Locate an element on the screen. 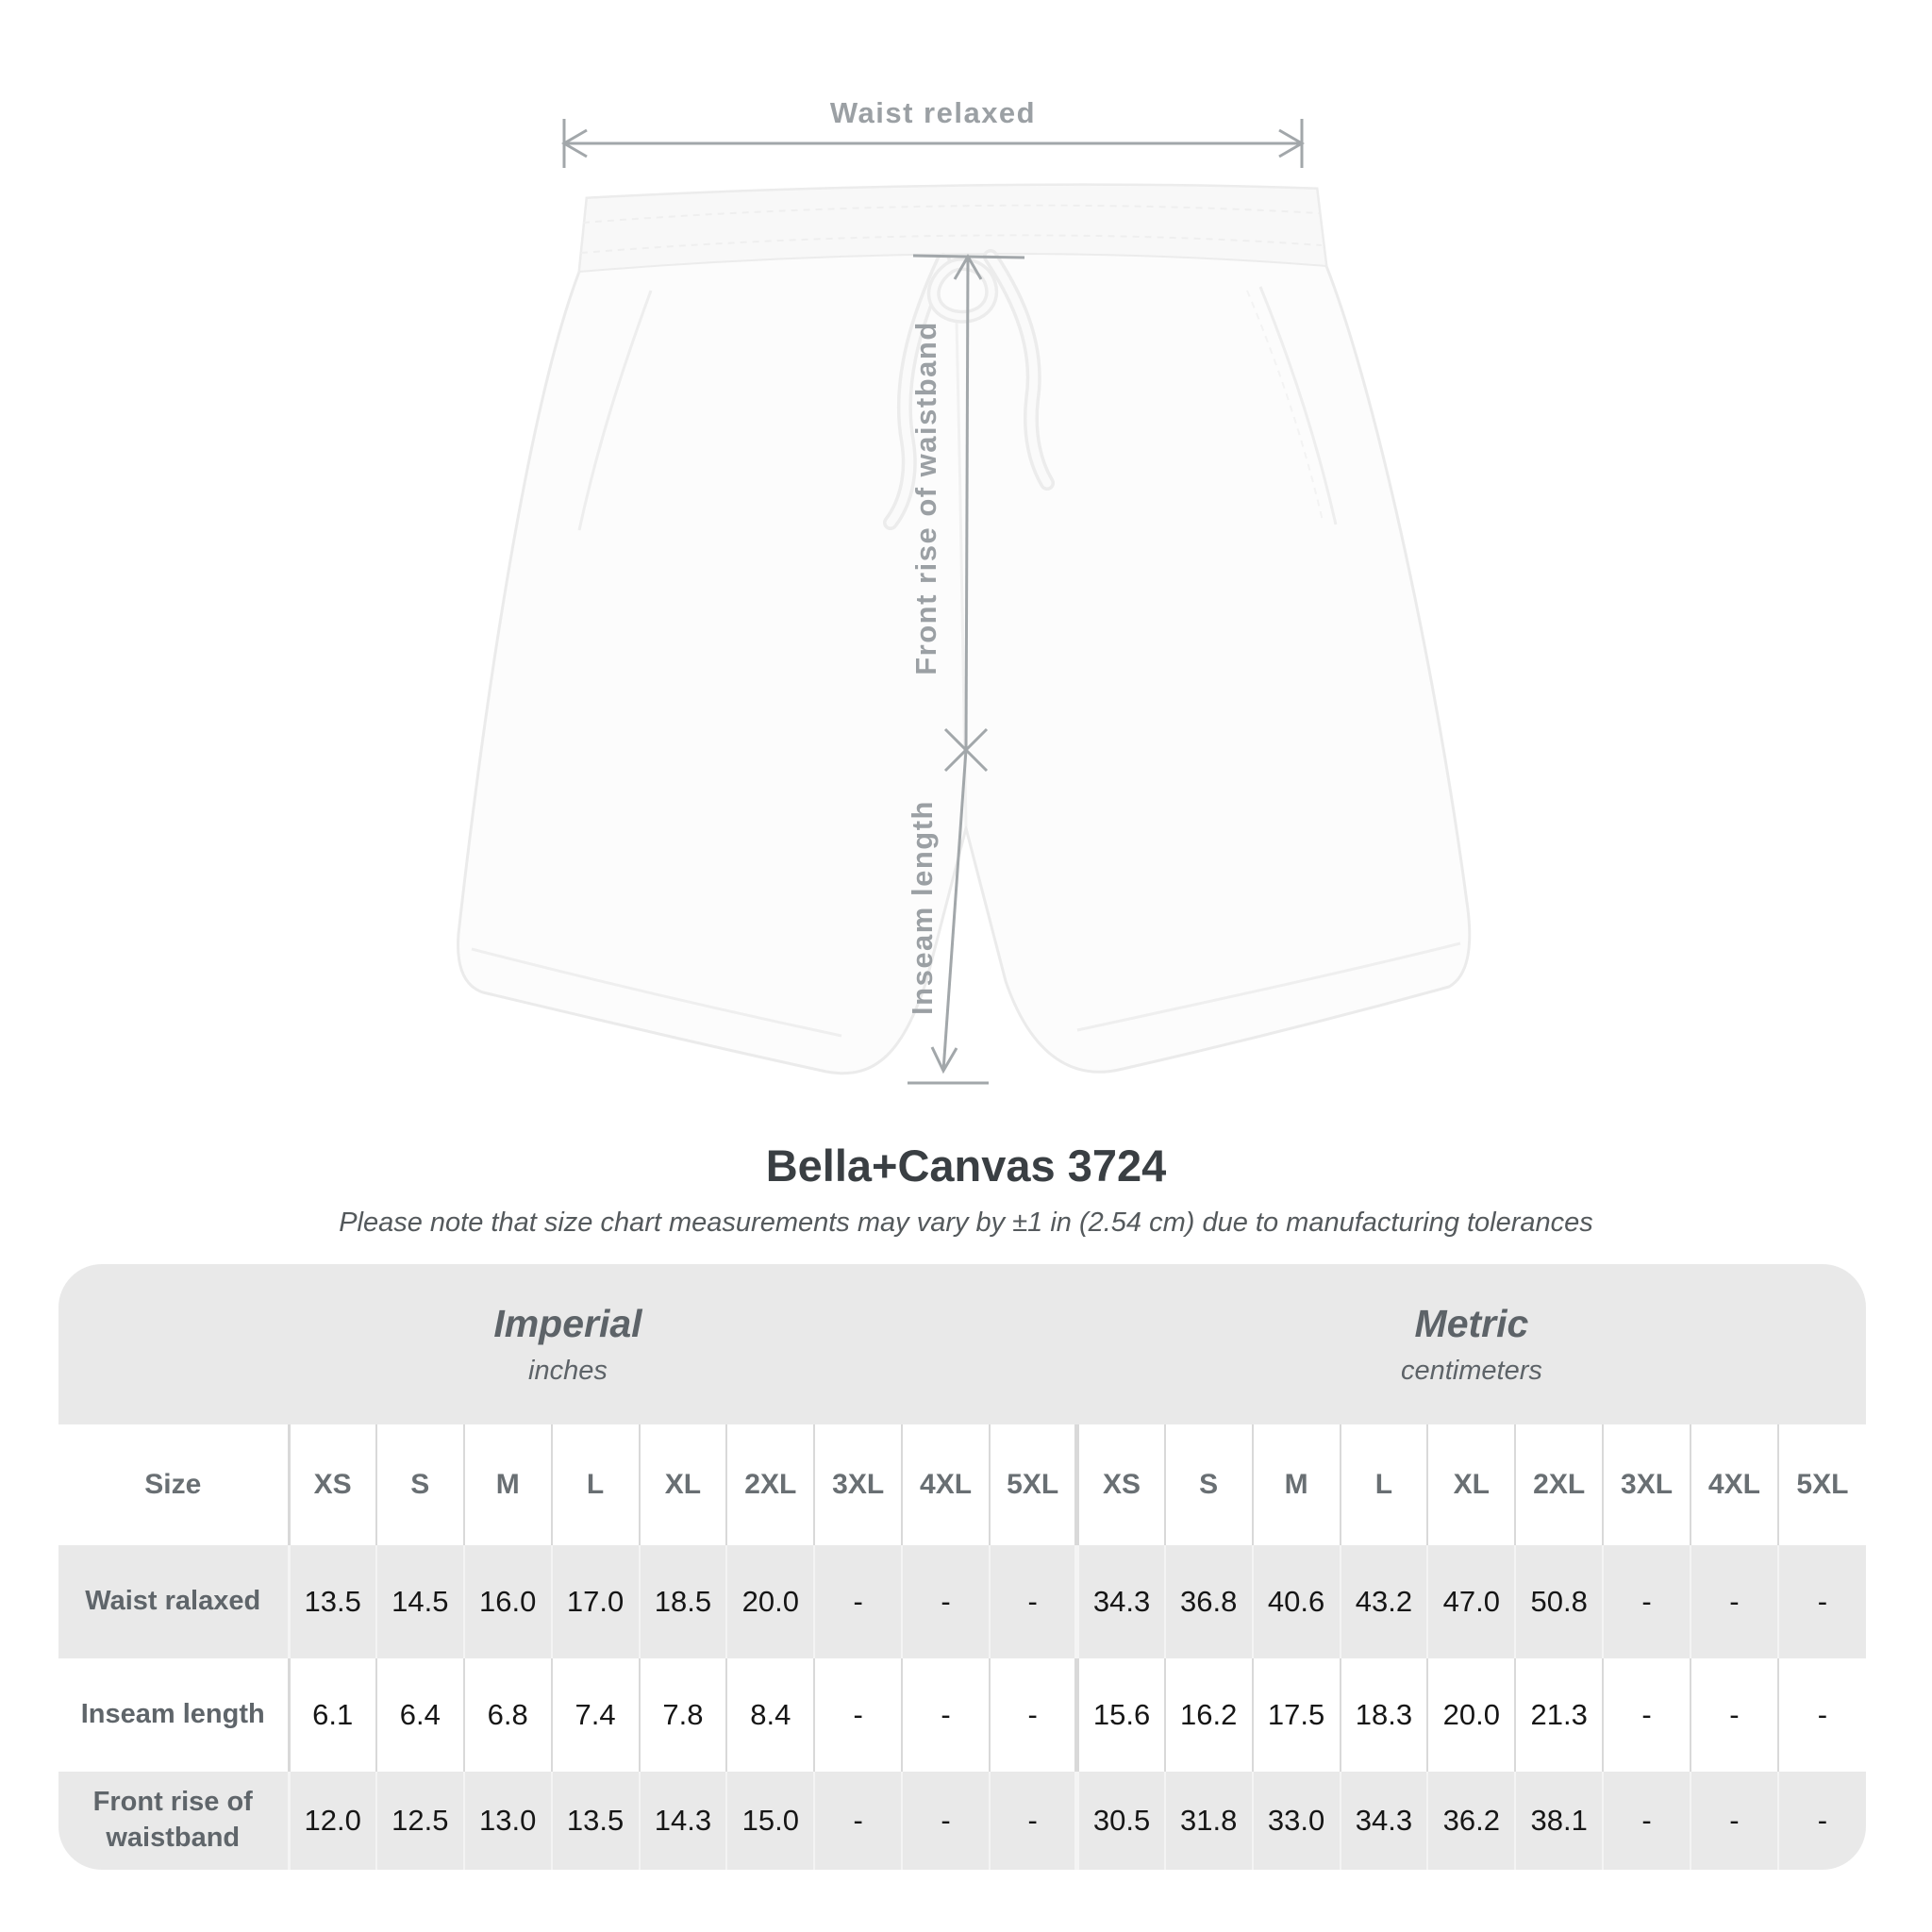  measurement-value: 16.2 is located at coordinates (1208, 1715).